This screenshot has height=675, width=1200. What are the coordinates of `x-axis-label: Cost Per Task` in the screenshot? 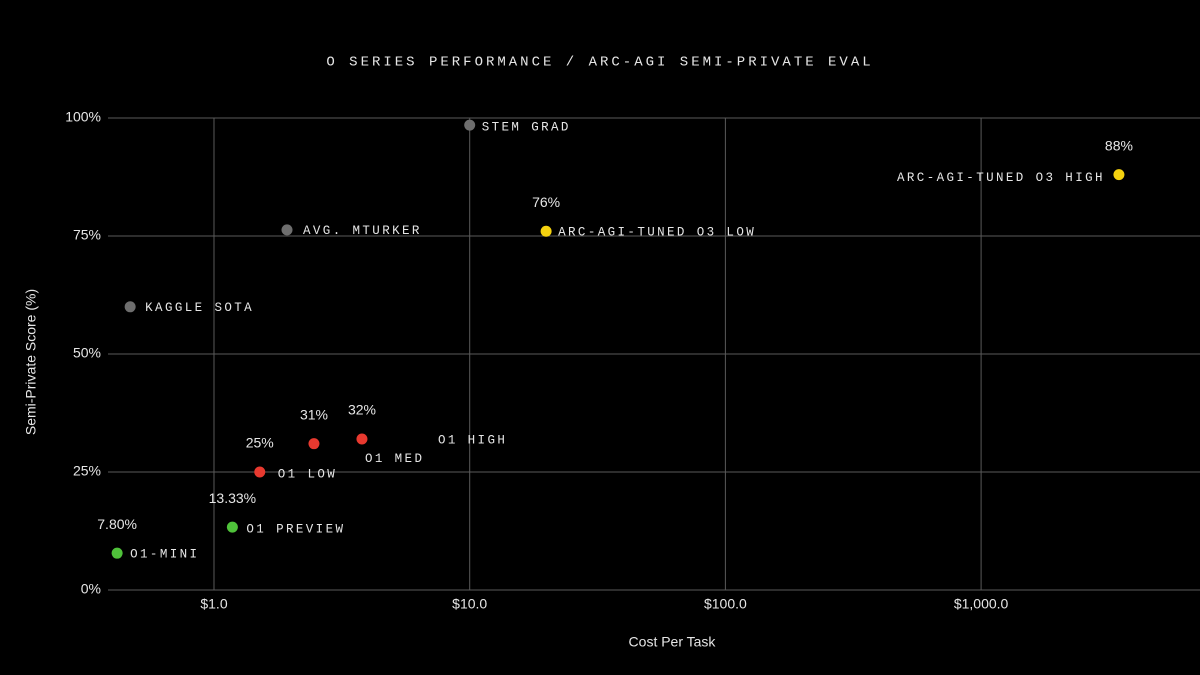 It's located at (673, 642).